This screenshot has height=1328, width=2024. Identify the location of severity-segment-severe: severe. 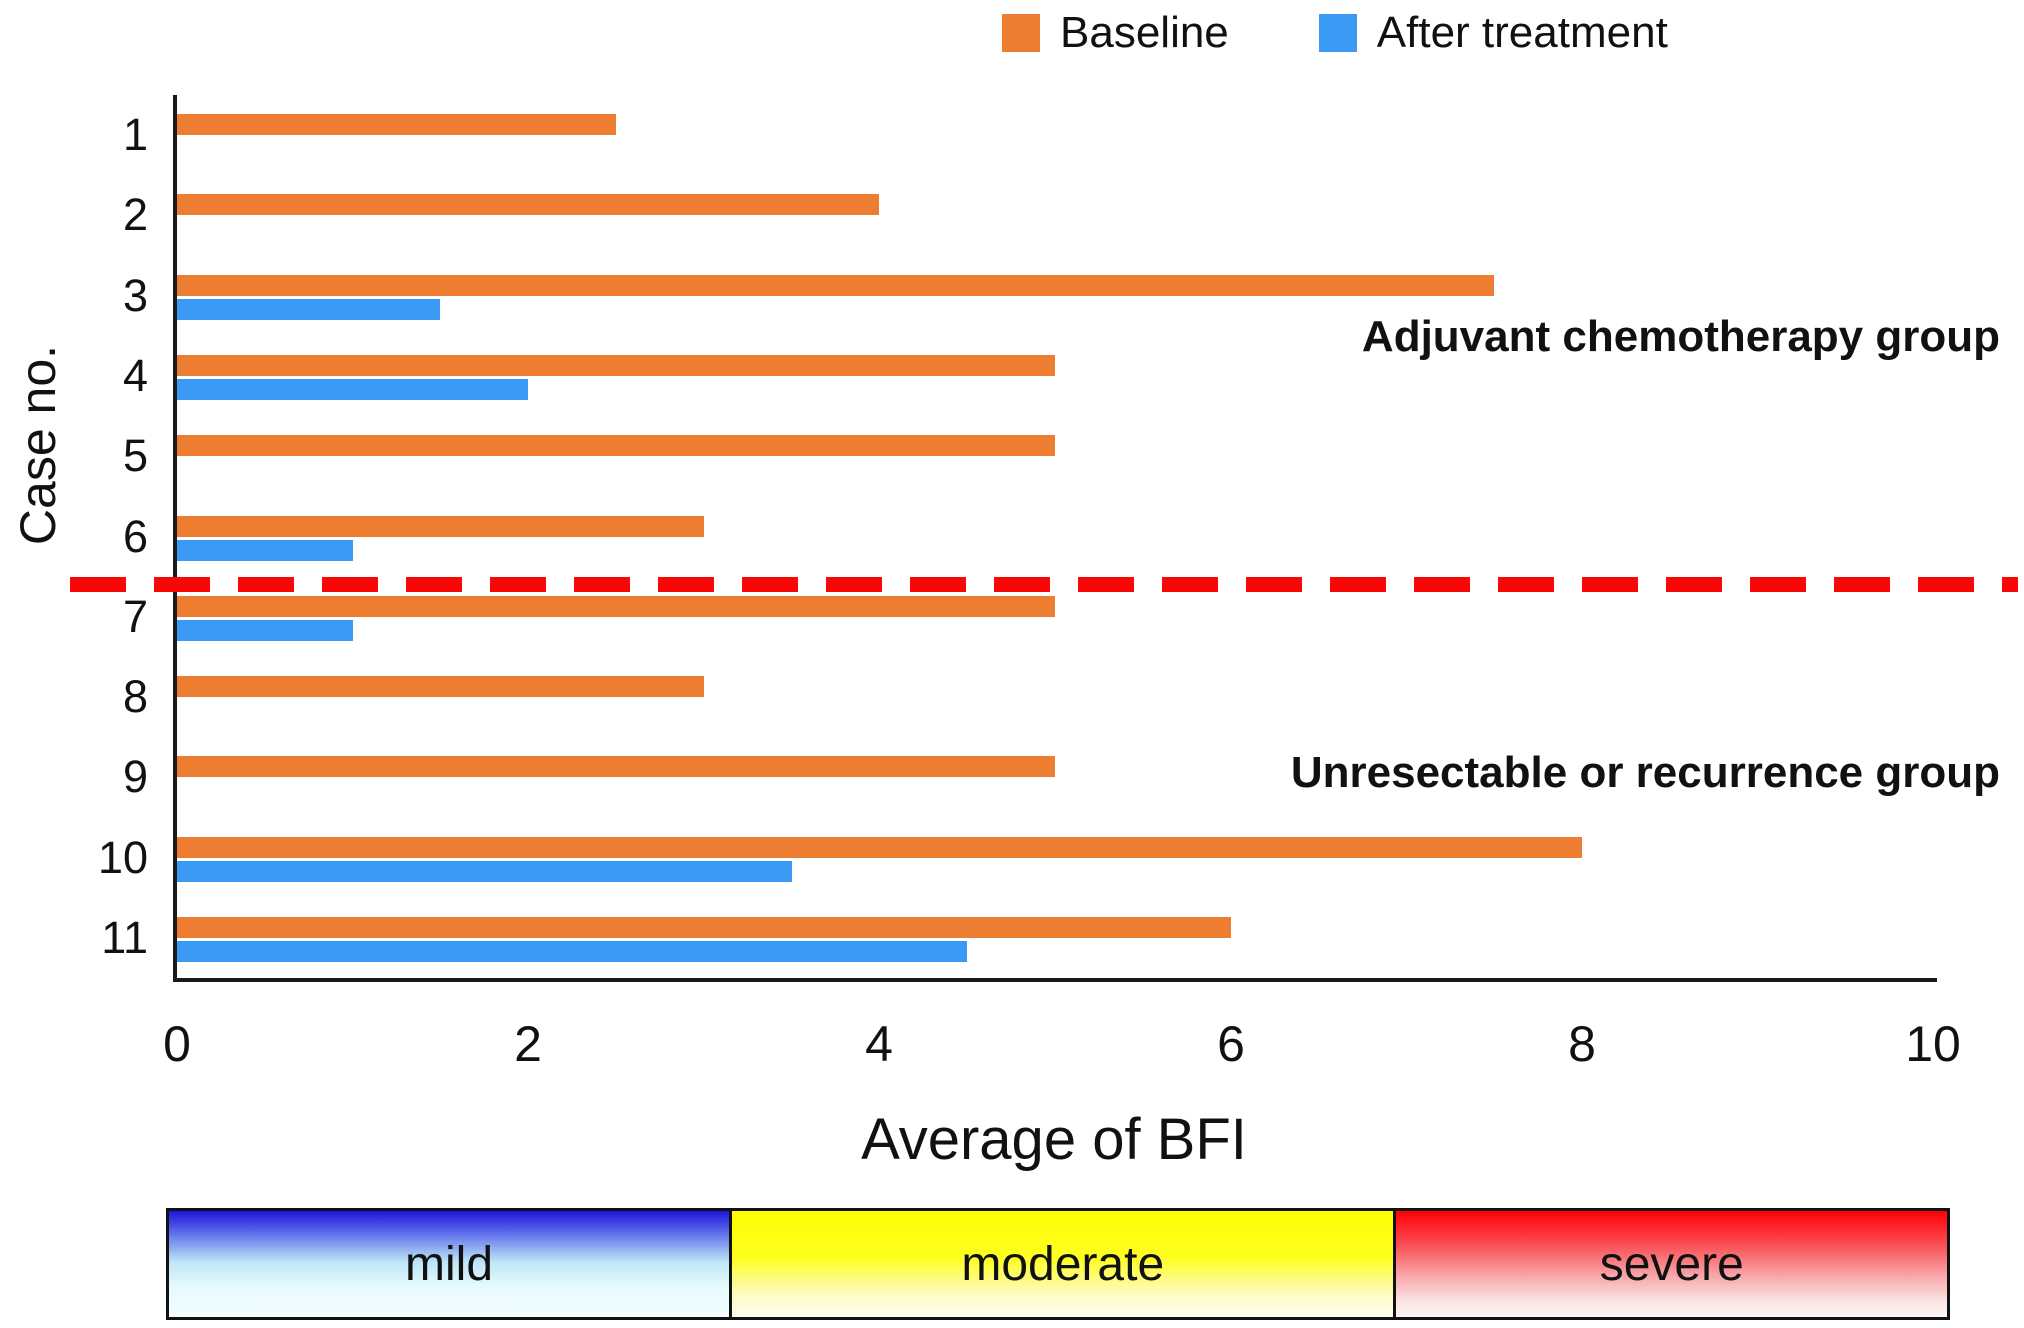
(1670, 1264).